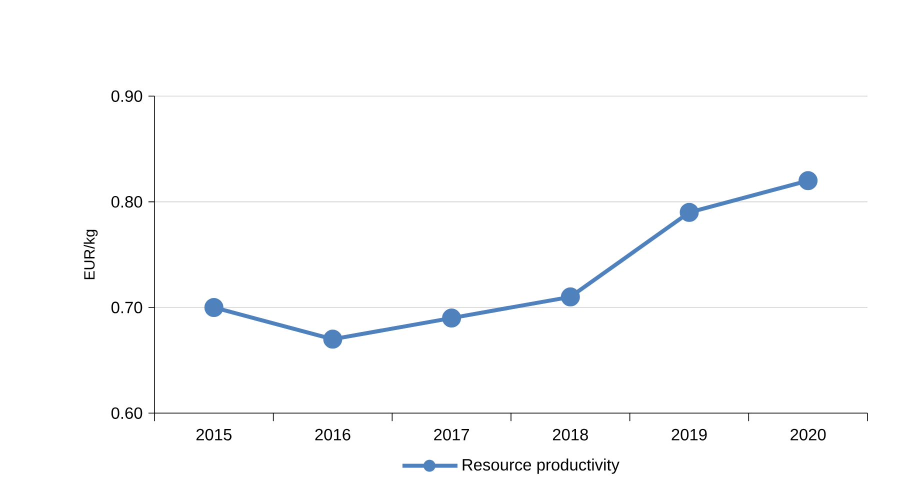 This screenshot has height=488, width=912. What do you see at coordinates (689, 434) in the screenshot?
I see `x-tick-label: 2019` at bounding box center [689, 434].